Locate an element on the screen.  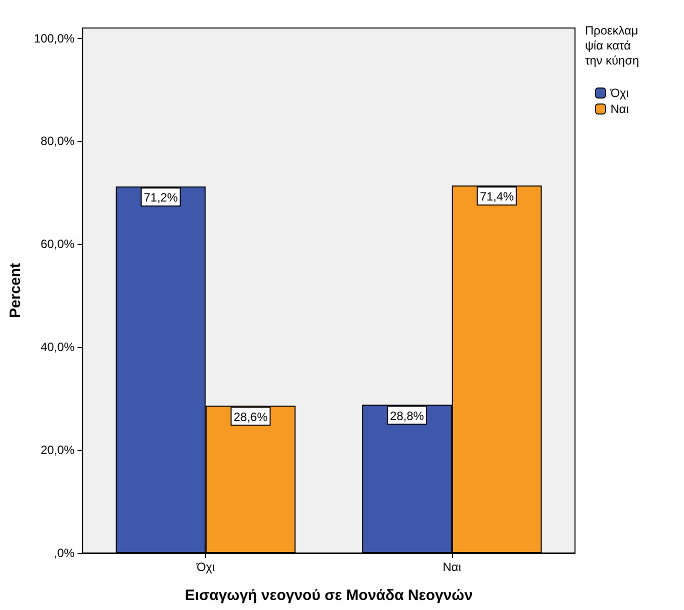
y-axis-title: Percent is located at coordinates (15, 290).